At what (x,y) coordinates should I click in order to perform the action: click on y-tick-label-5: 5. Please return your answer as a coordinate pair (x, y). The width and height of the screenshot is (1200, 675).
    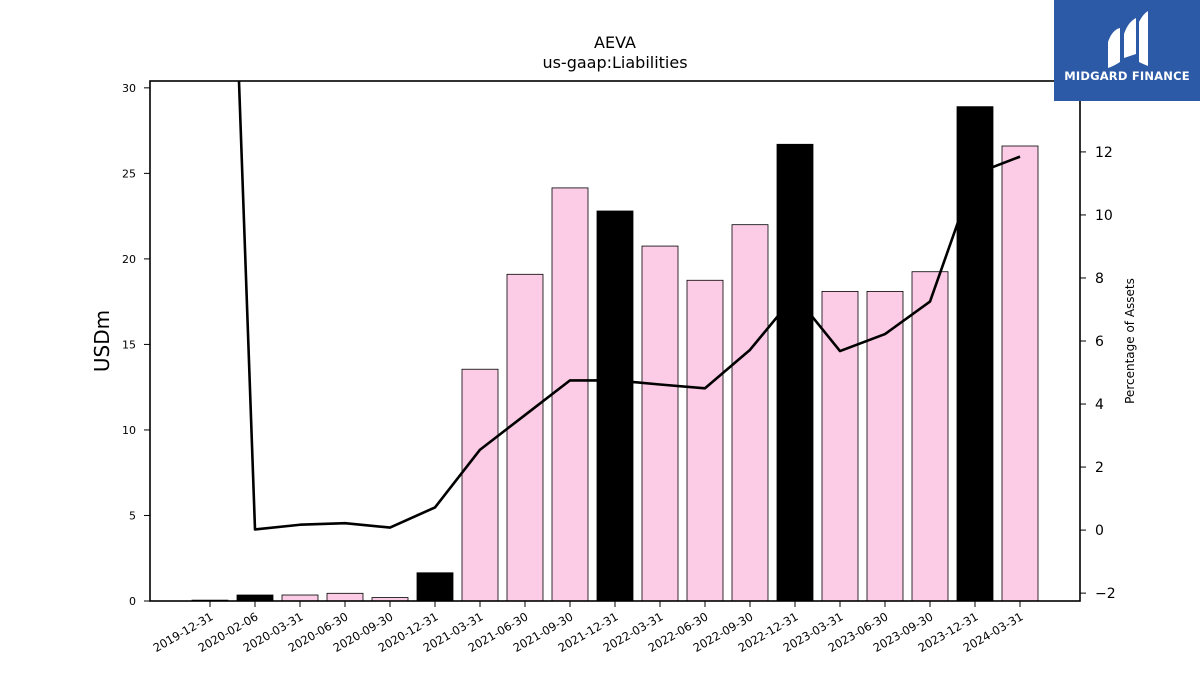
    Looking at the image, I should click on (132, 515).